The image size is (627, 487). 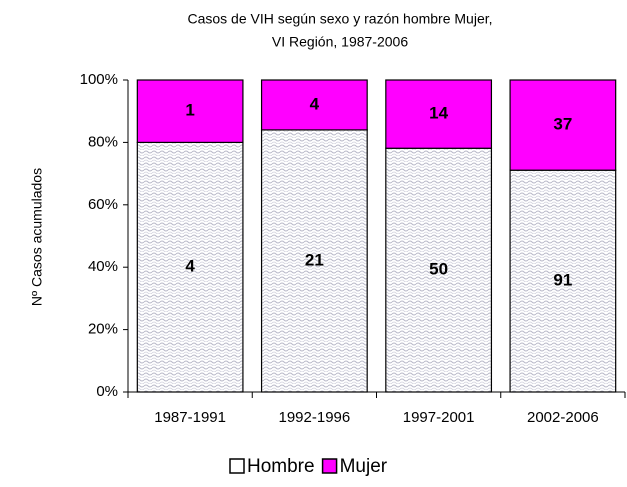 I want to click on chart-title: VI Región, 1987-2006, so click(x=340, y=42).